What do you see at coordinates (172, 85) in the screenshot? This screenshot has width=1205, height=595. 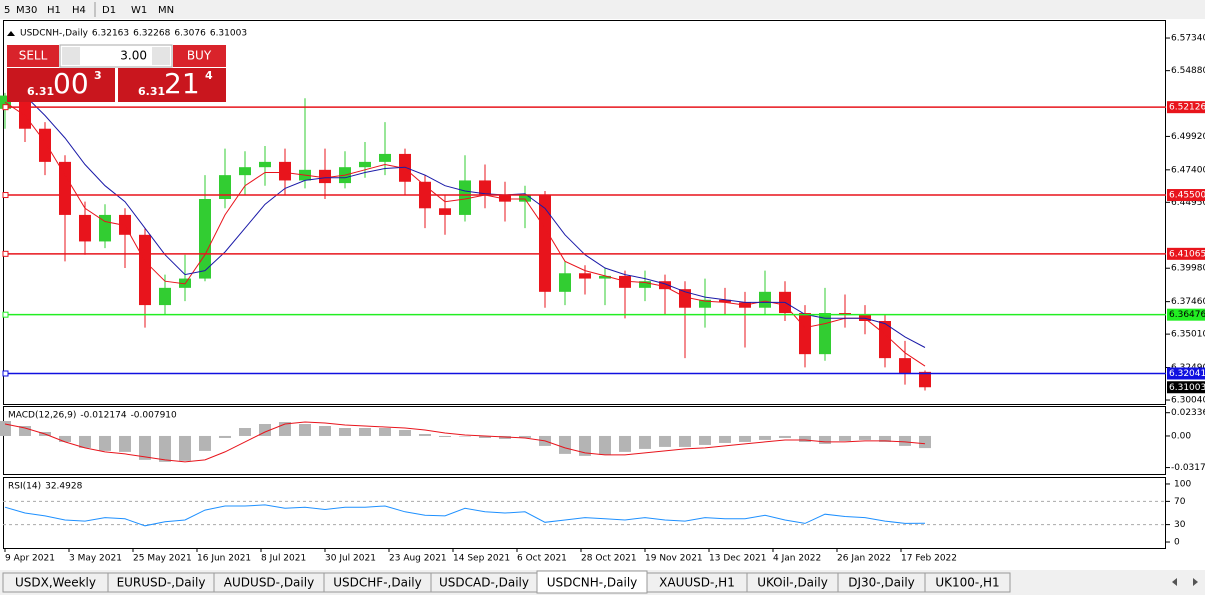 I see `ask-box` at bounding box center [172, 85].